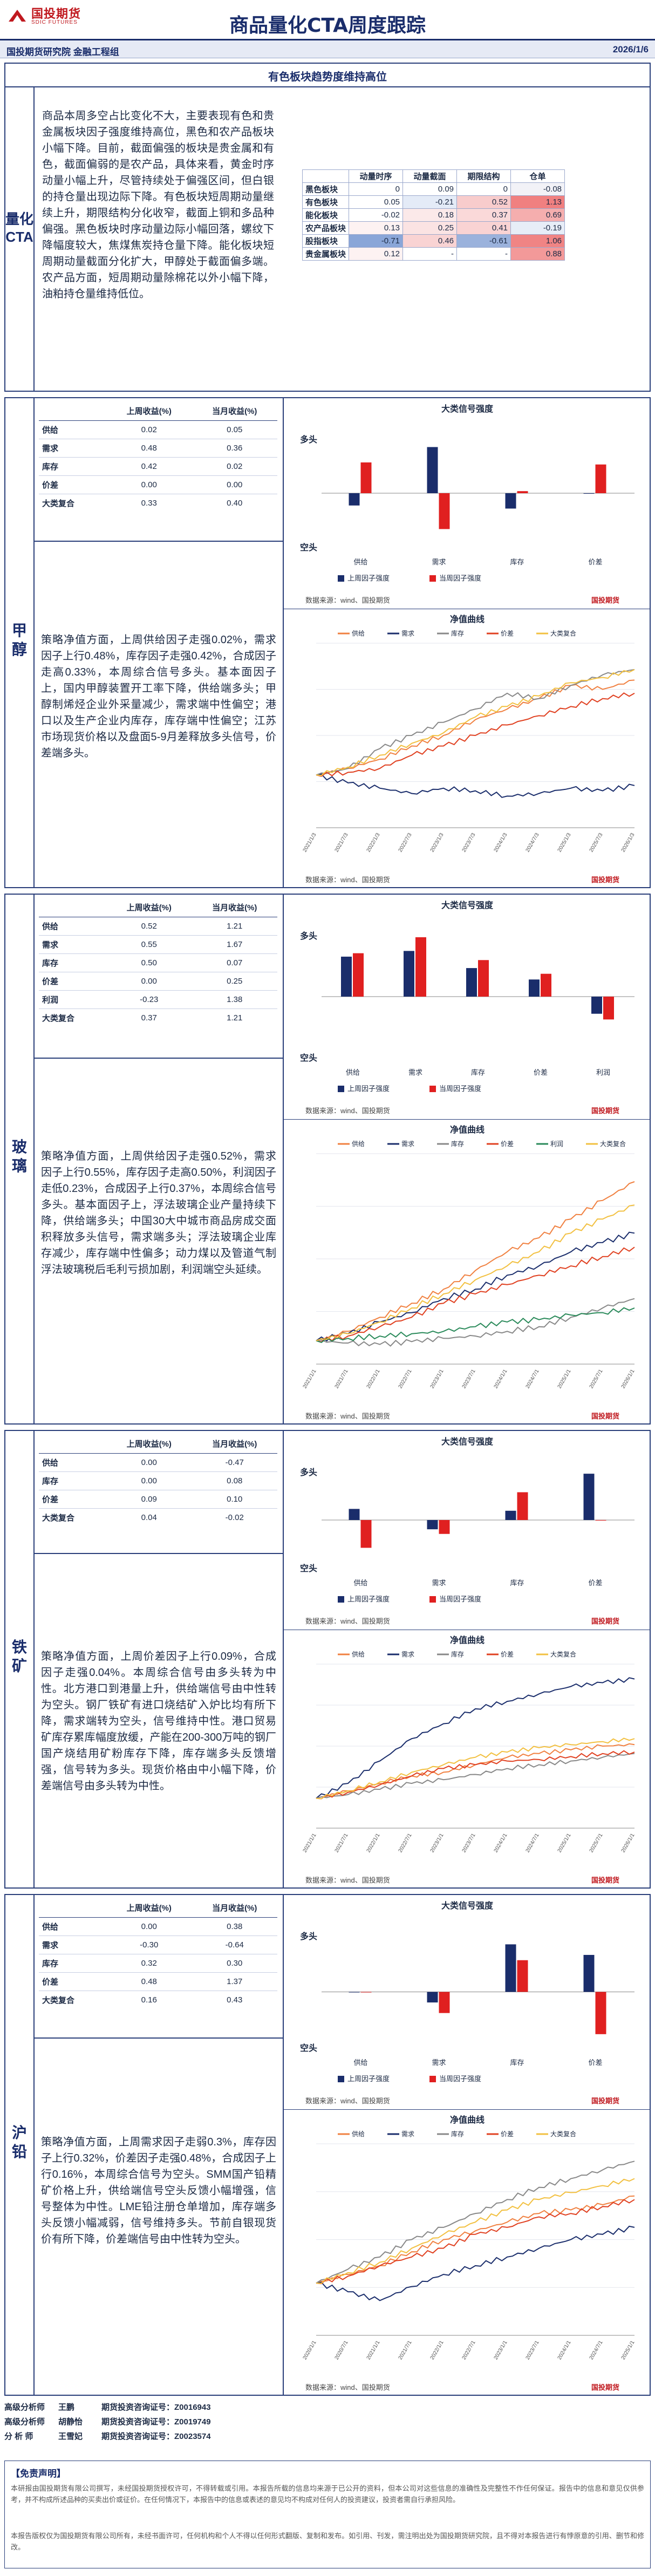  I want to click on x-tick-label: 2022/1/1, so click(437, 2350).